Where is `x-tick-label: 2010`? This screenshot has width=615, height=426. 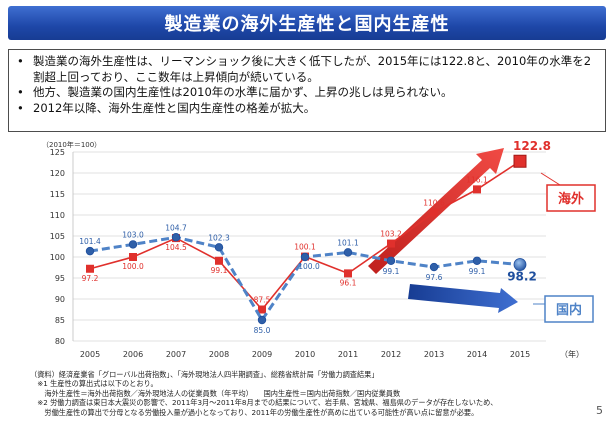
x-tick-label: 2010 is located at coordinates (305, 354).